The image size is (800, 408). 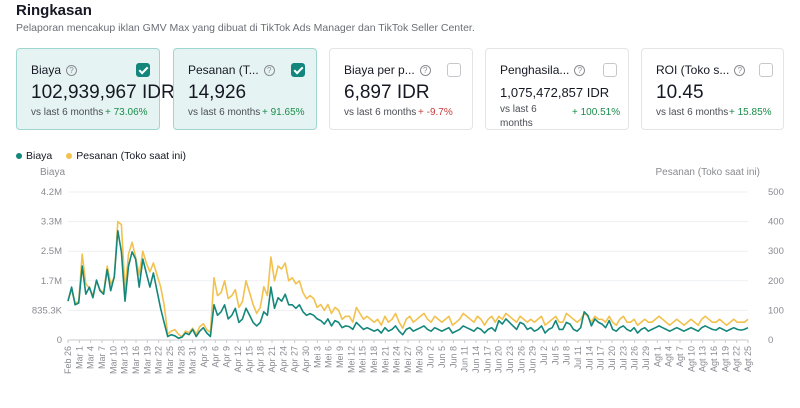 What do you see at coordinates (748, 359) in the screenshot?
I see `x-tick-label: Agt 25` at bounding box center [748, 359].